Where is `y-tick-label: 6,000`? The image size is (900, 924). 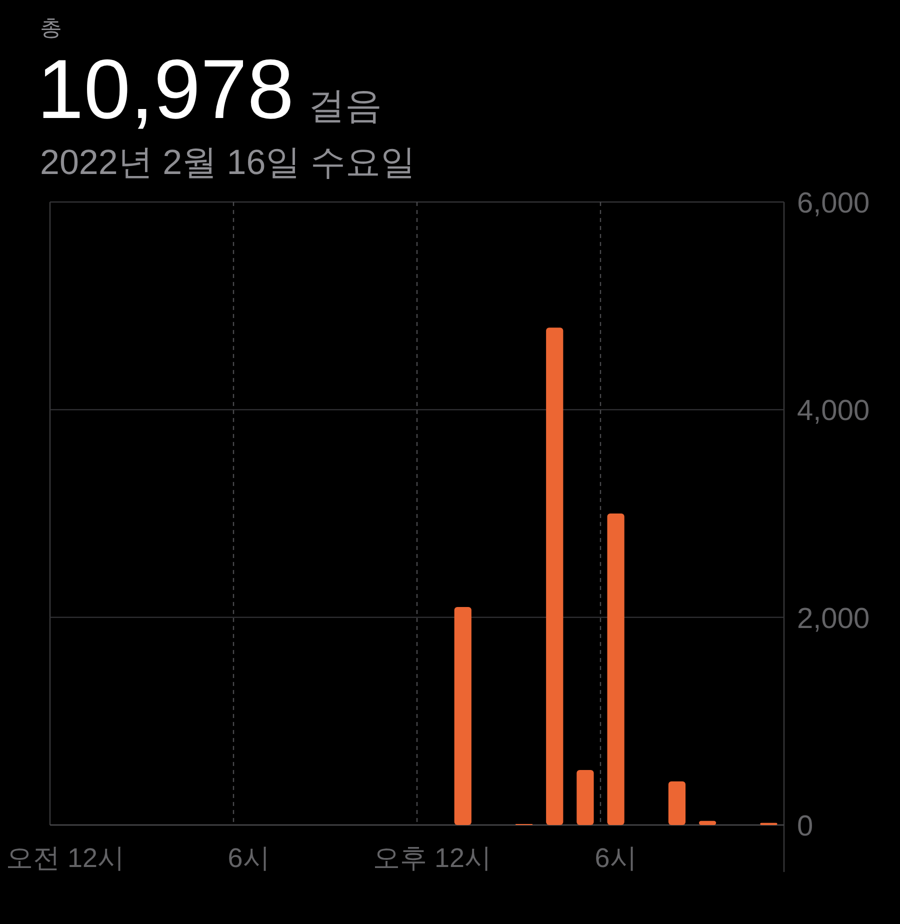 y-tick-label: 6,000 is located at coordinates (833, 203).